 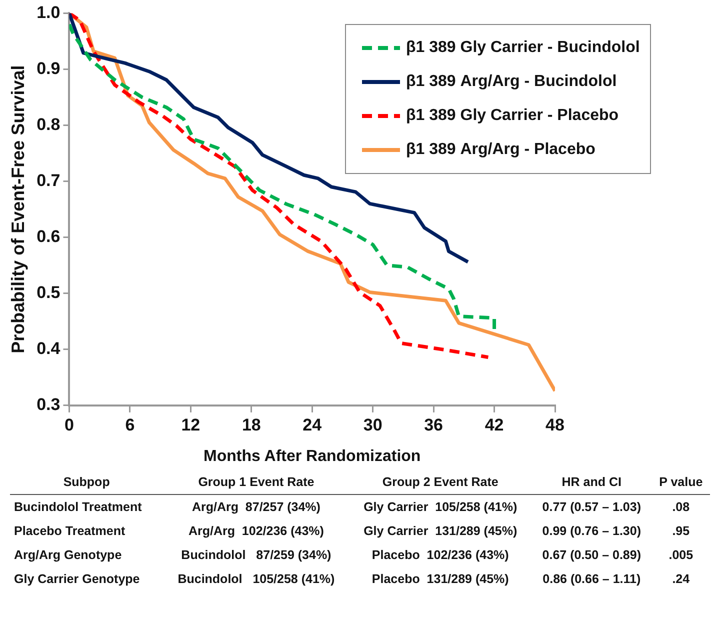 What do you see at coordinates (512, 116) in the screenshot?
I see `legend-label: β1 389 Gly Carrier - Placebo` at bounding box center [512, 116].